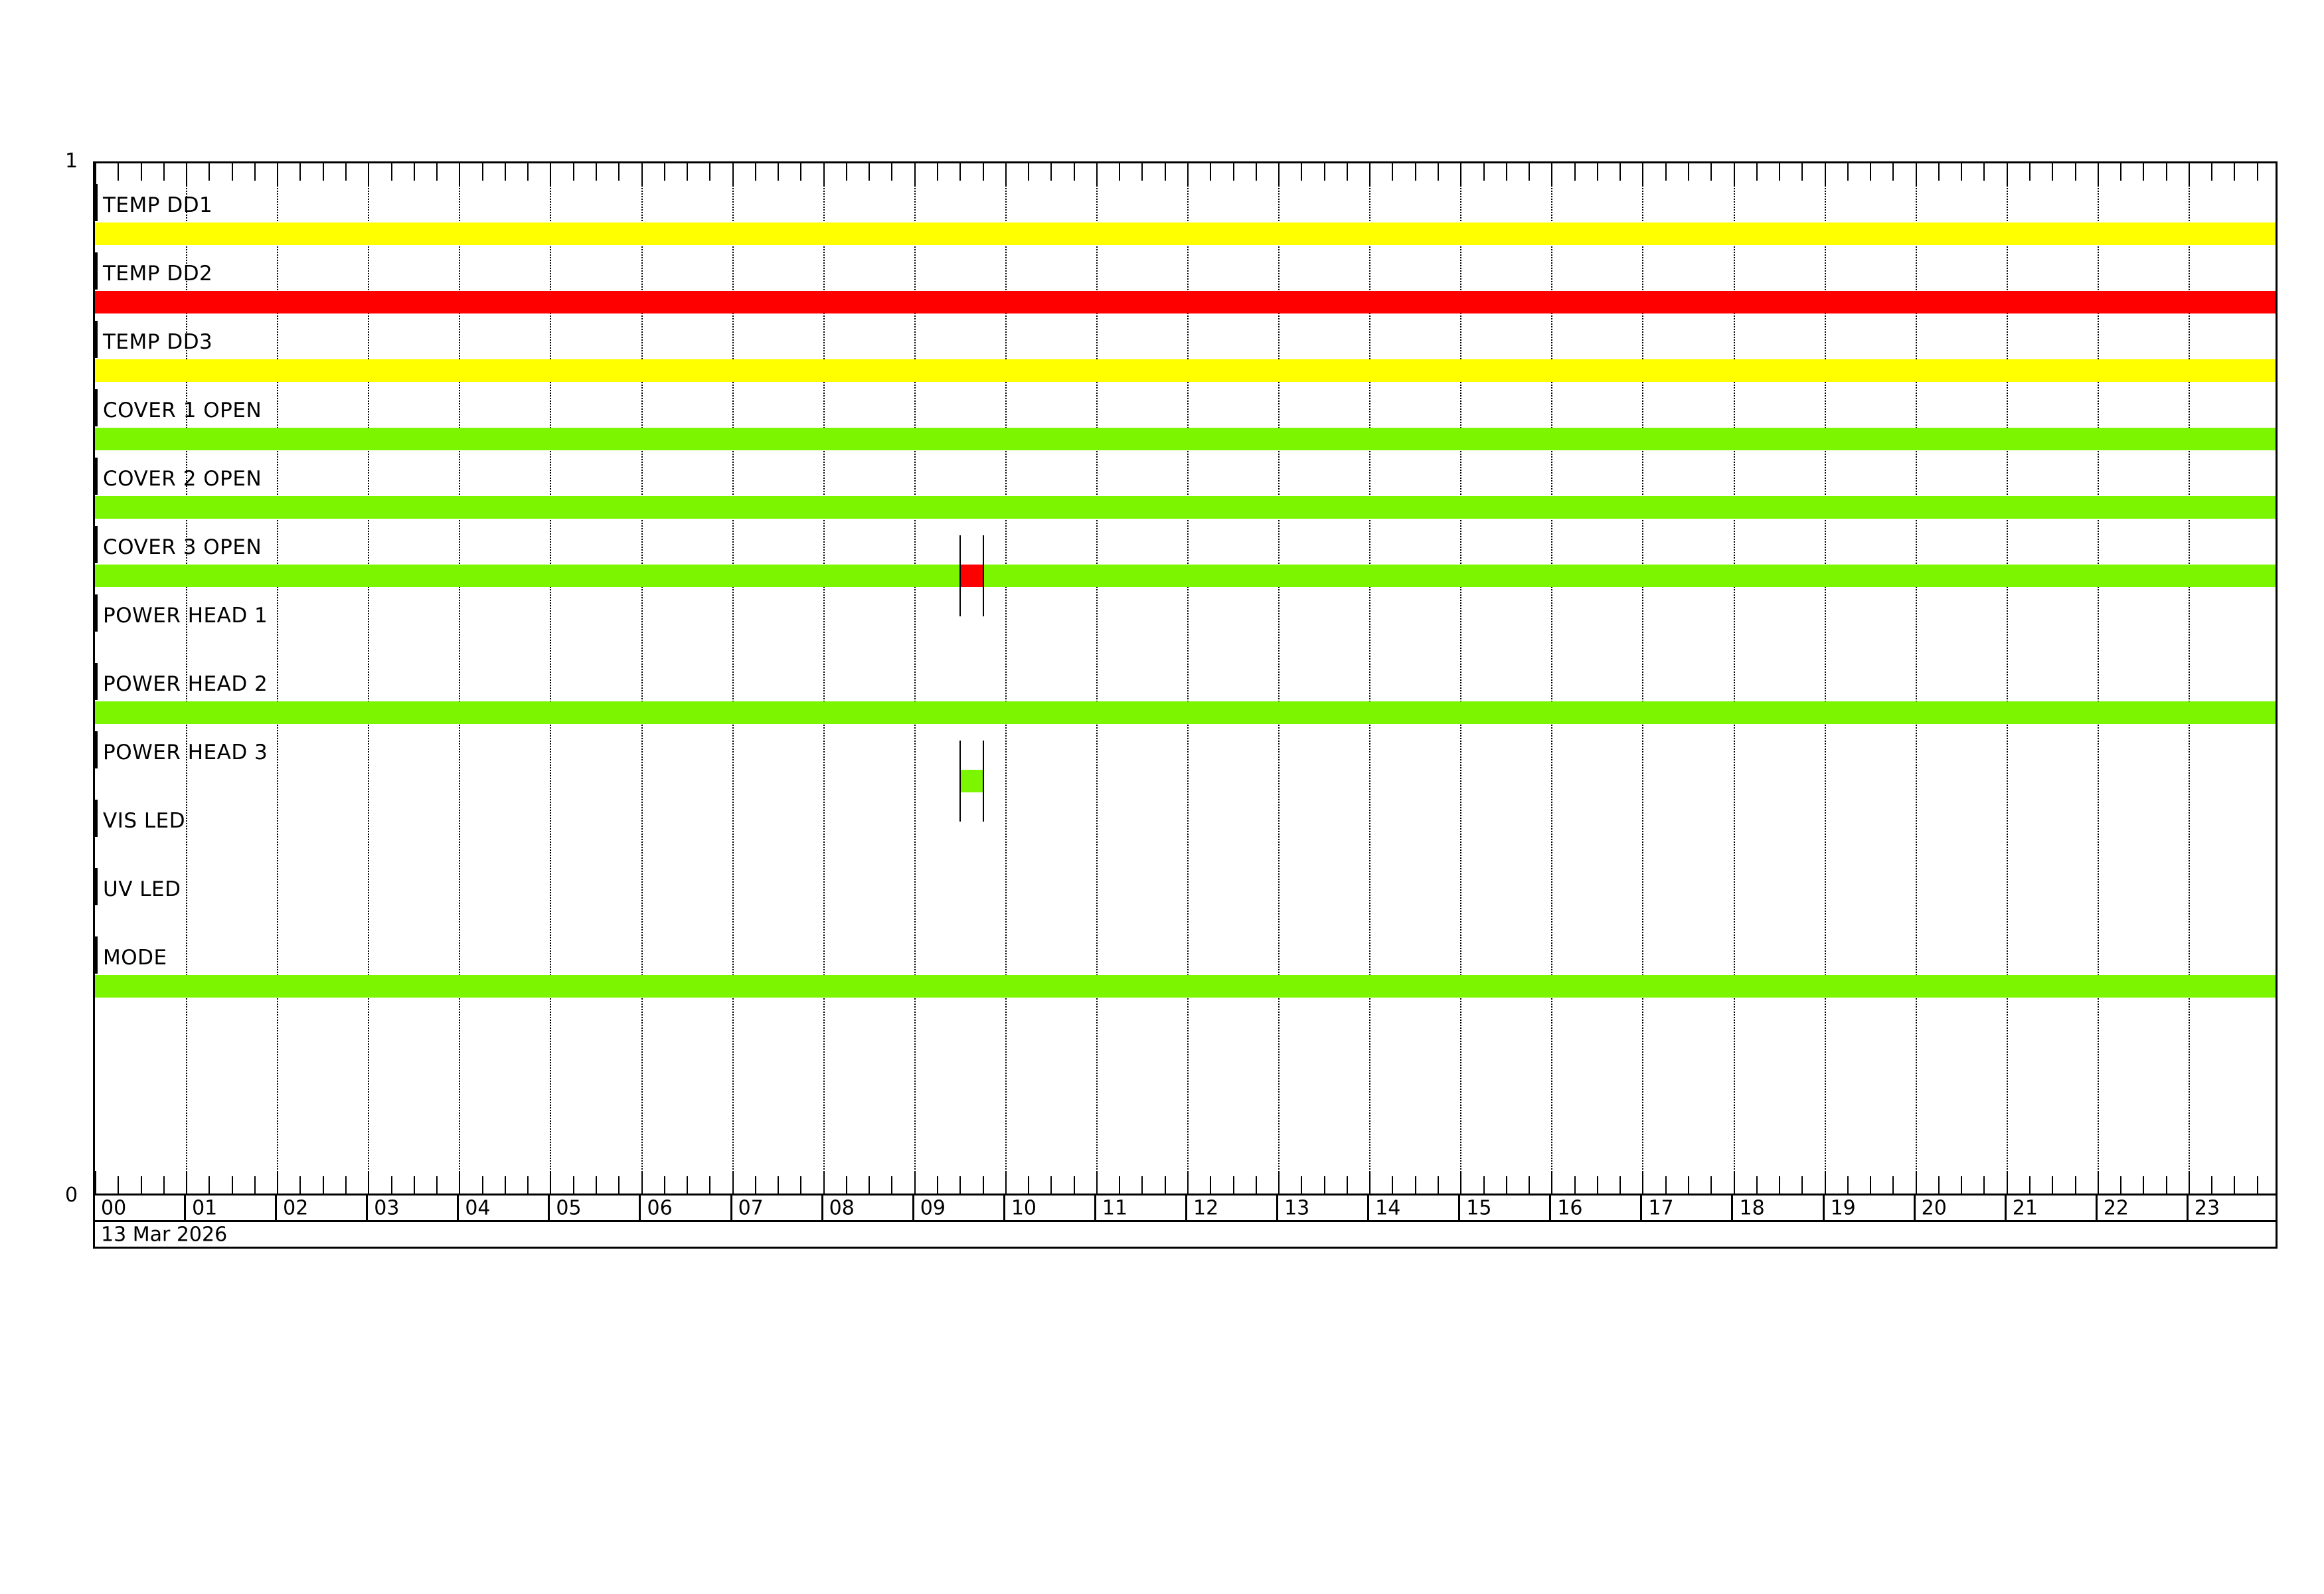  What do you see at coordinates (1141, 1208) in the screenshot?
I see `hour-cell-11: 11` at bounding box center [1141, 1208].